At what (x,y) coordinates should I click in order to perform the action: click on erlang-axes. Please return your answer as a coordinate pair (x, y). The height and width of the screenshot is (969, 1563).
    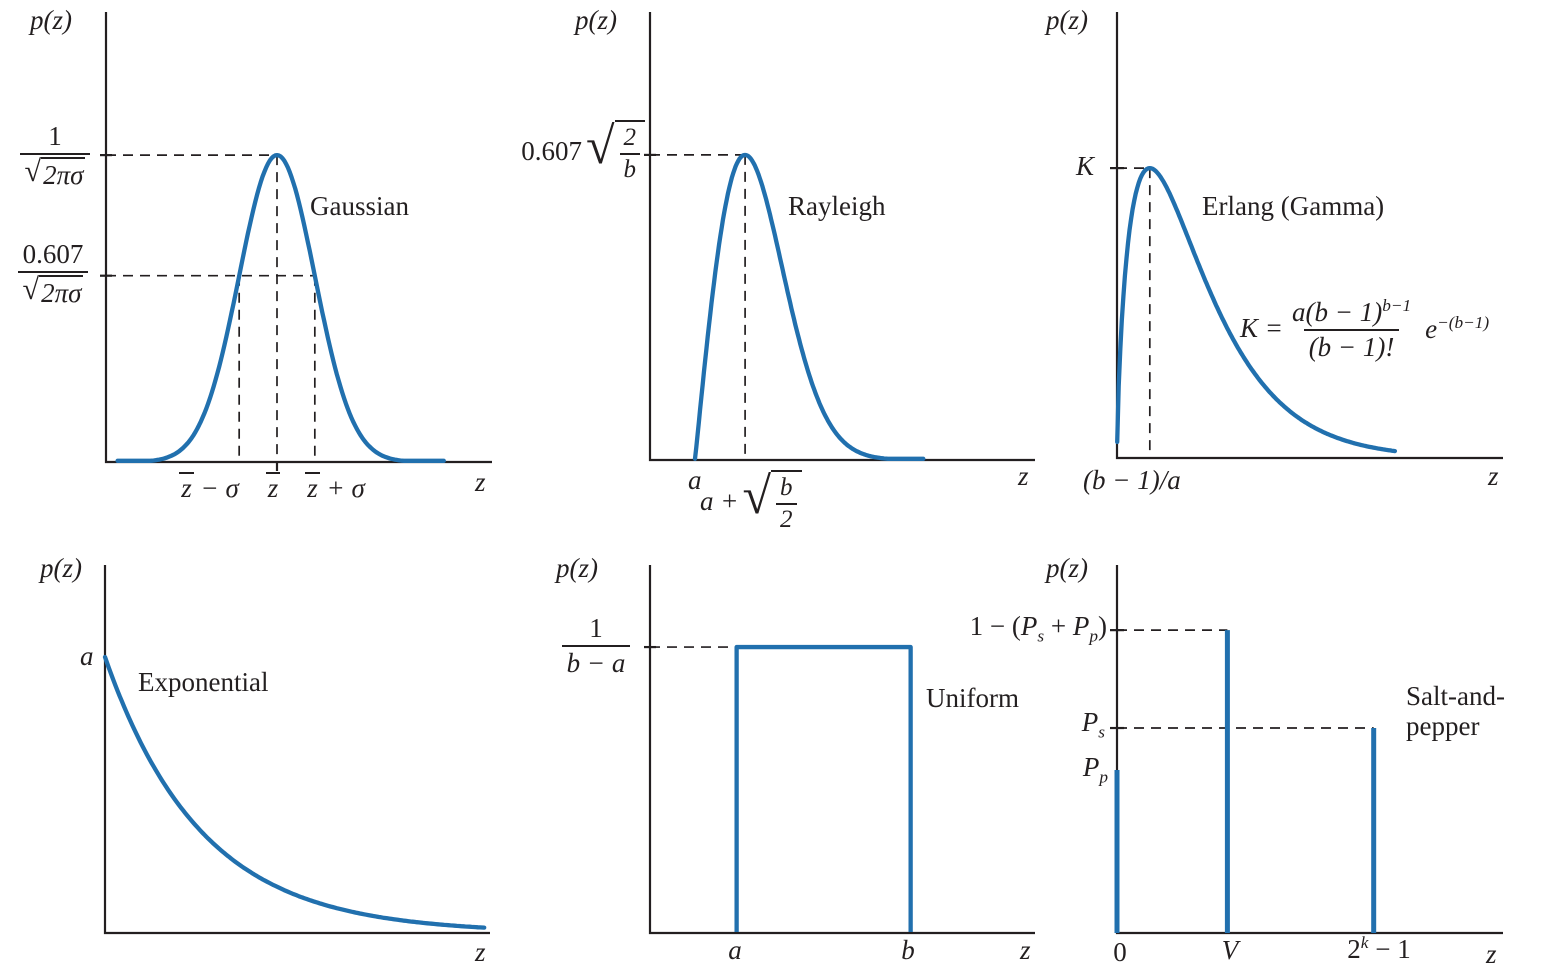
    Looking at the image, I should click on (1309, 236).